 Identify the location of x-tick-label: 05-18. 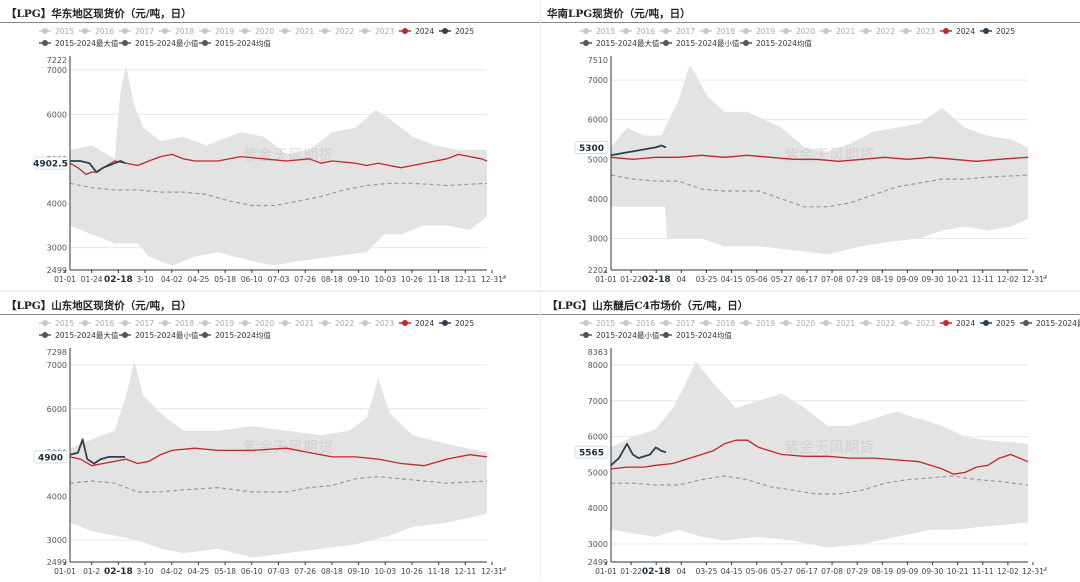
(225, 279).